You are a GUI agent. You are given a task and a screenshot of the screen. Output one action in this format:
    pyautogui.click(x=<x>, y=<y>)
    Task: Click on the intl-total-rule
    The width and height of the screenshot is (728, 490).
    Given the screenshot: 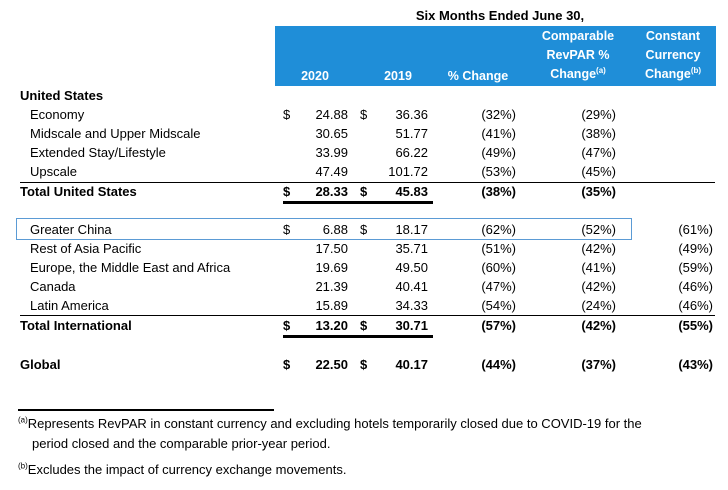 What is the action you would take?
    pyautogui.click(x=367, y=315)
    